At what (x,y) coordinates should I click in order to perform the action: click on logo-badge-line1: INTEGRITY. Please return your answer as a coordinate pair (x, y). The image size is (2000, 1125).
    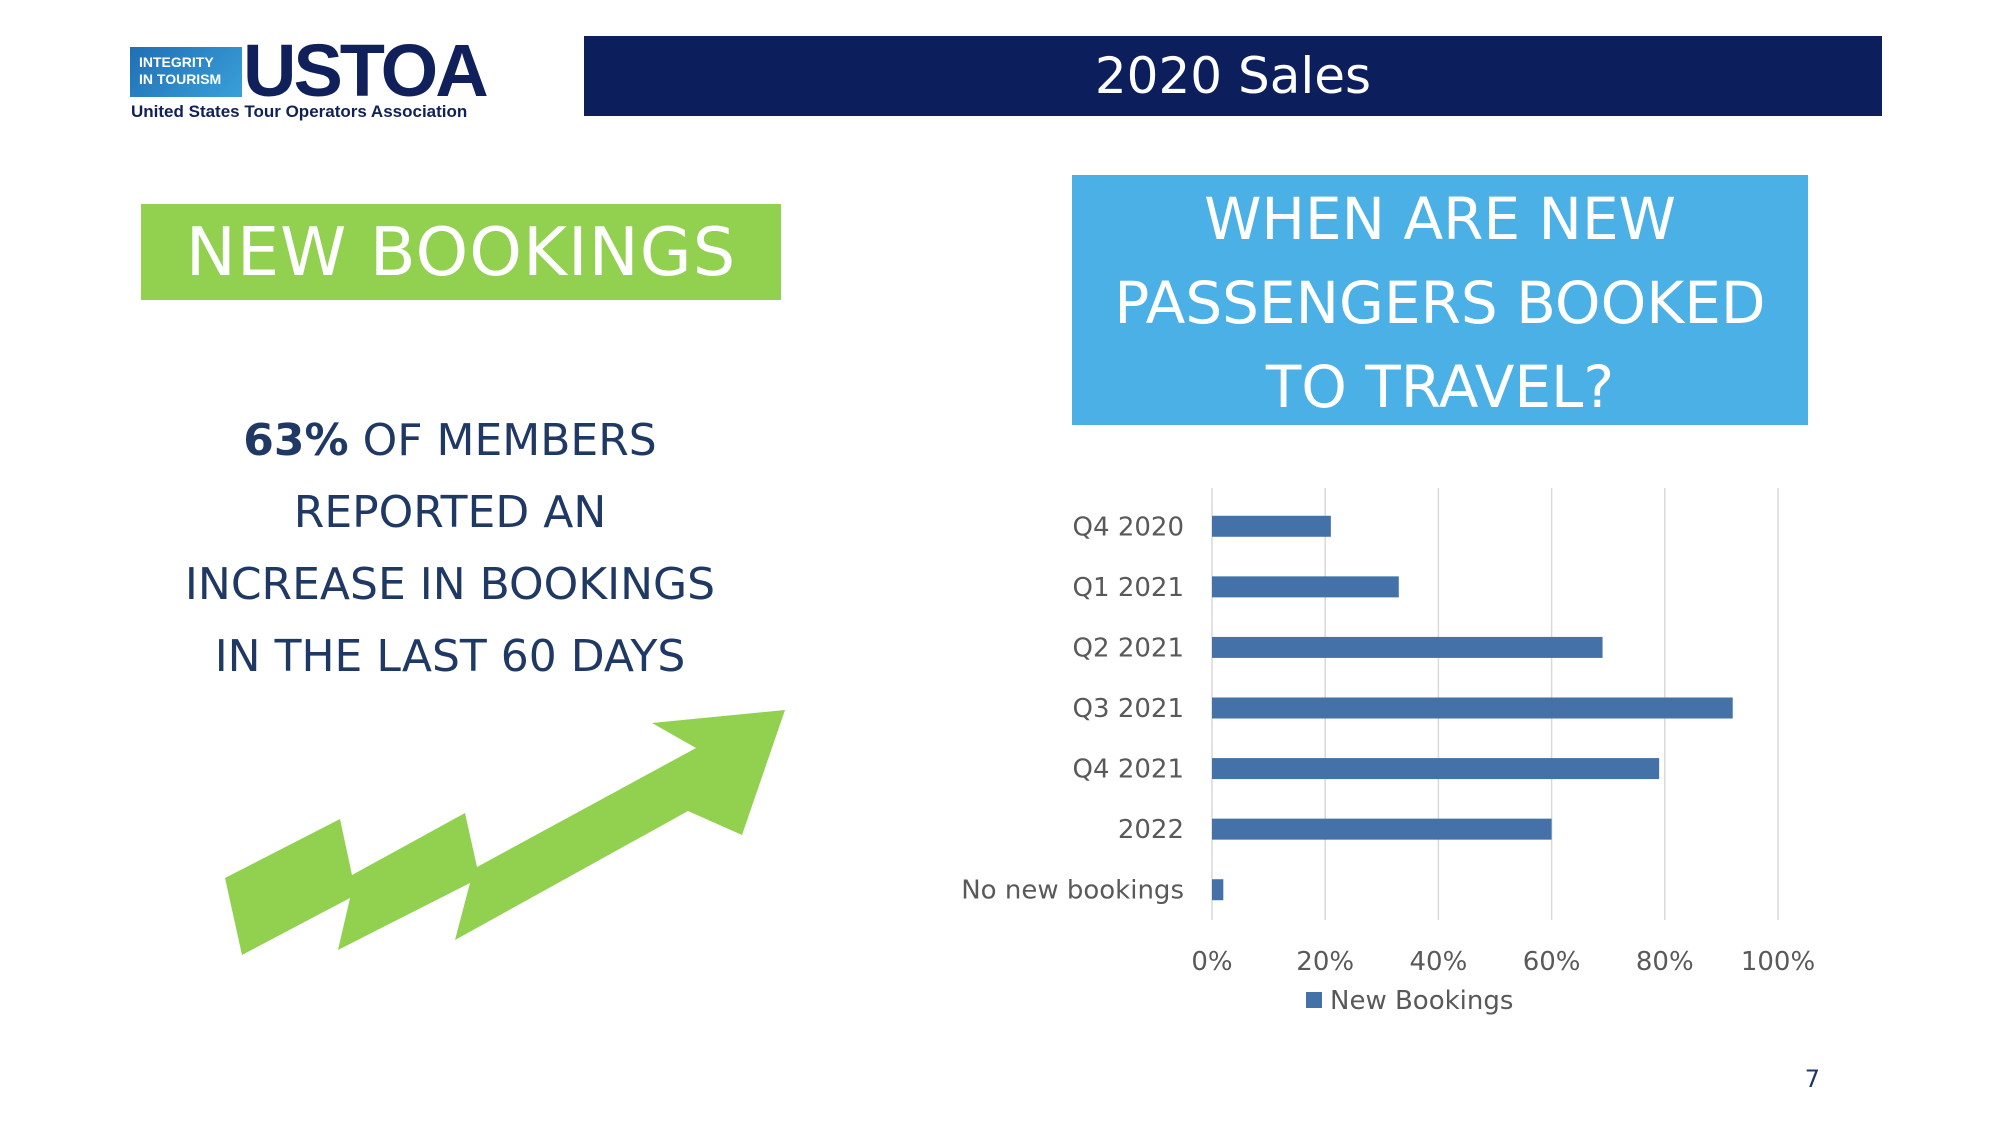
    Looking at the image, I should click on (176, 62).